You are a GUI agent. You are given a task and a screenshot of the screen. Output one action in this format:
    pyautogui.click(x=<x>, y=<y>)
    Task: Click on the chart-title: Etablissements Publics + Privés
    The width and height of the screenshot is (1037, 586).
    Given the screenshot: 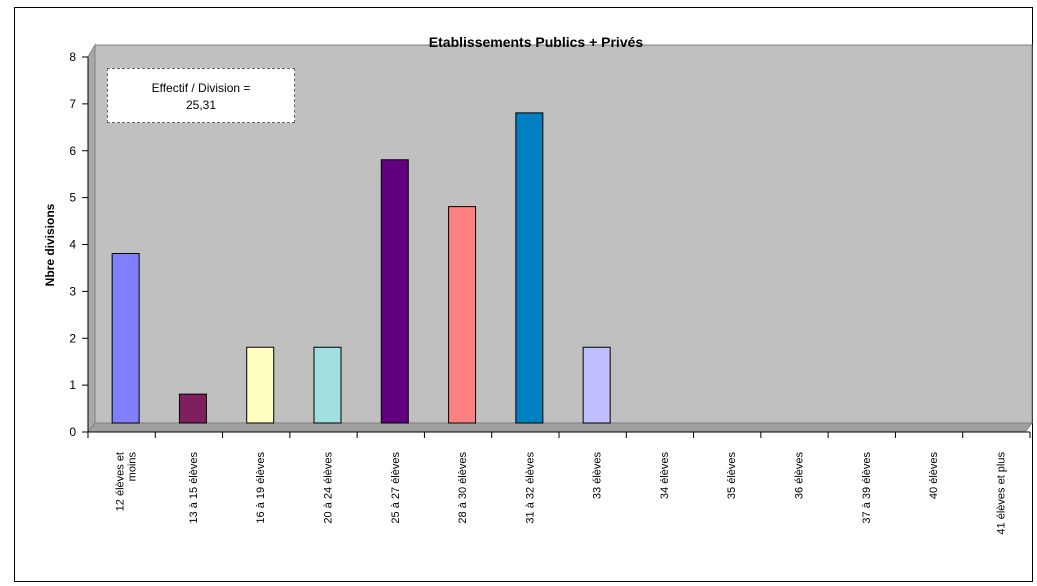 What is the action you would take?
    pyautogui.click(x=536, y=42)
    